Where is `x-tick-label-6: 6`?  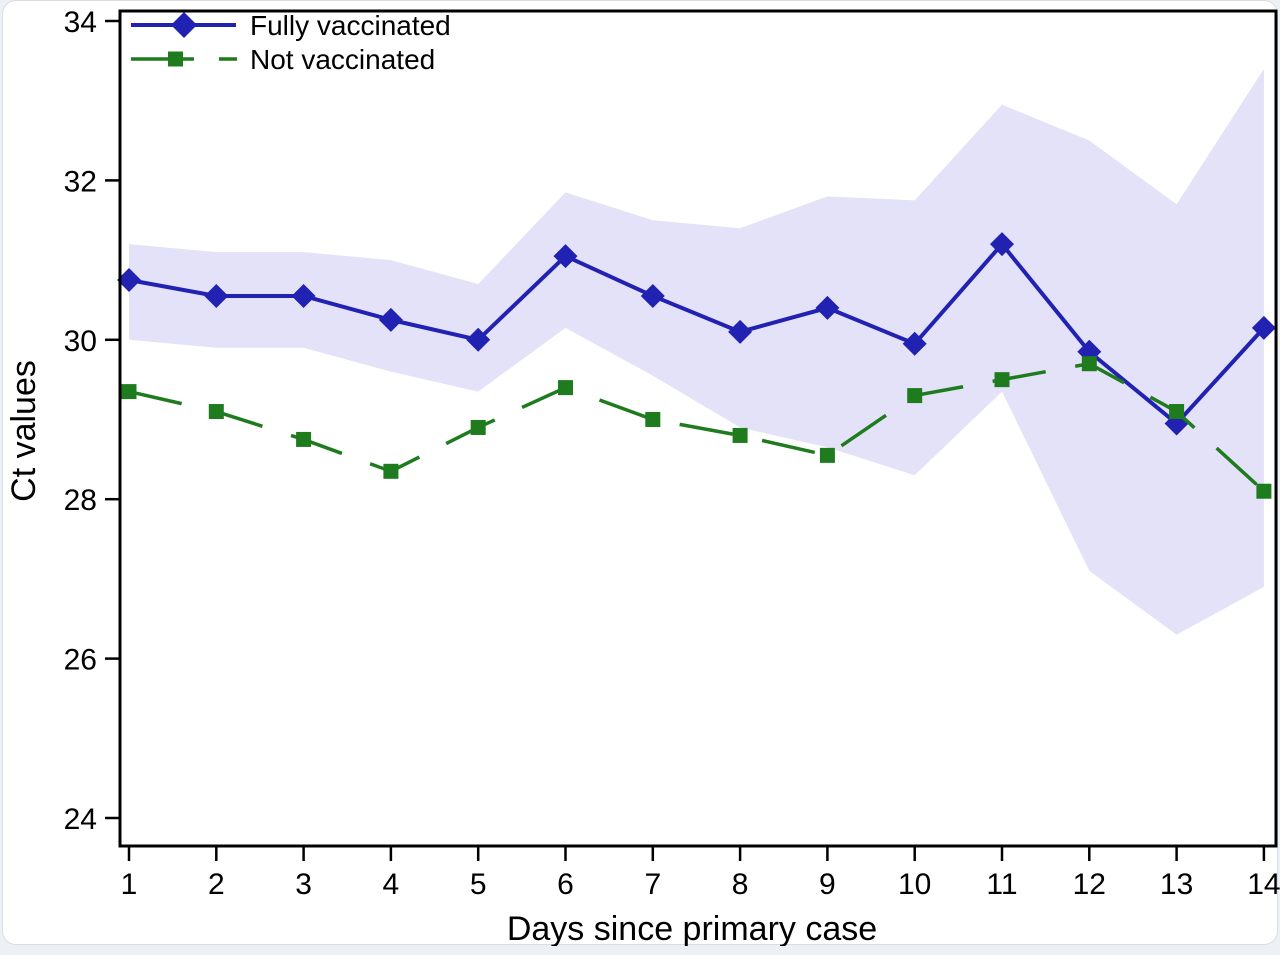
x-tick-label-6: 6 is located at coordinates (565, 884).